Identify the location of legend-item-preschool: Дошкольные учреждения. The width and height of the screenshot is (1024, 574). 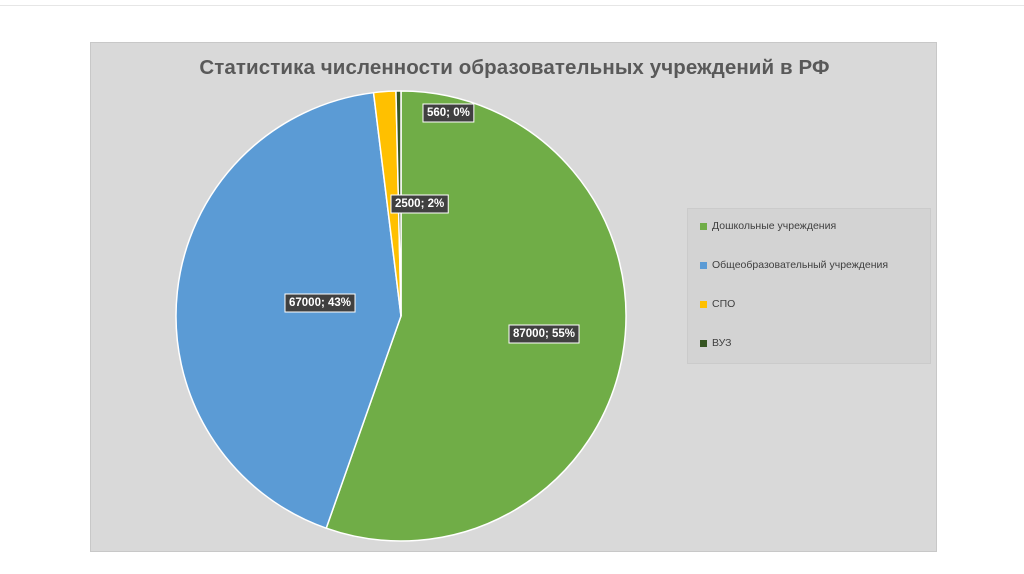
(768, 226).